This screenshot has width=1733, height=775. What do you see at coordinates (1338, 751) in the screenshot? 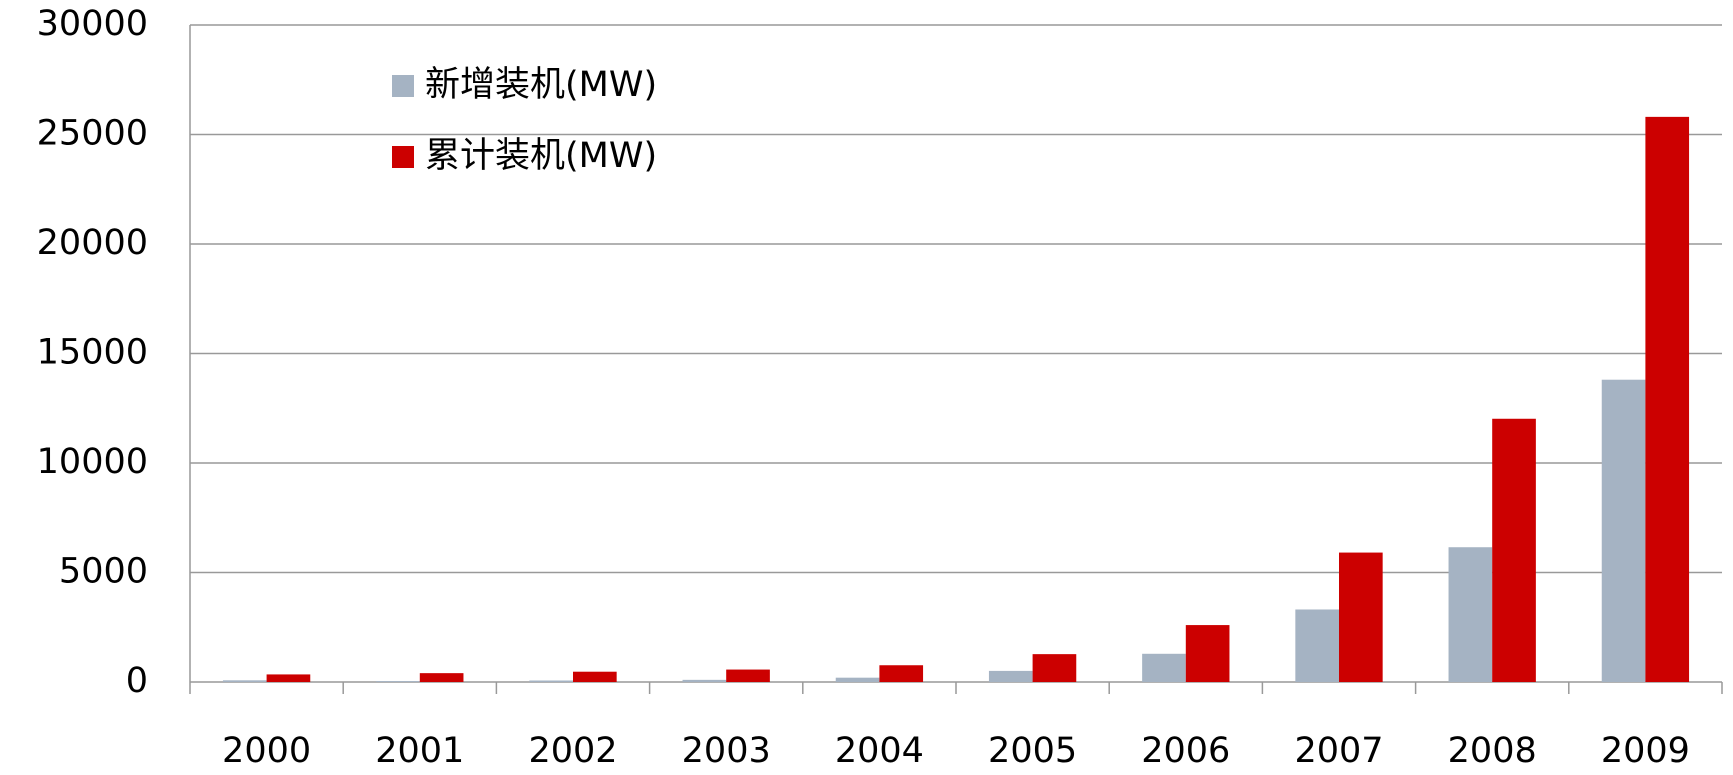
I see `x-tick-label: 2007` at bounding box center [1338, 751].